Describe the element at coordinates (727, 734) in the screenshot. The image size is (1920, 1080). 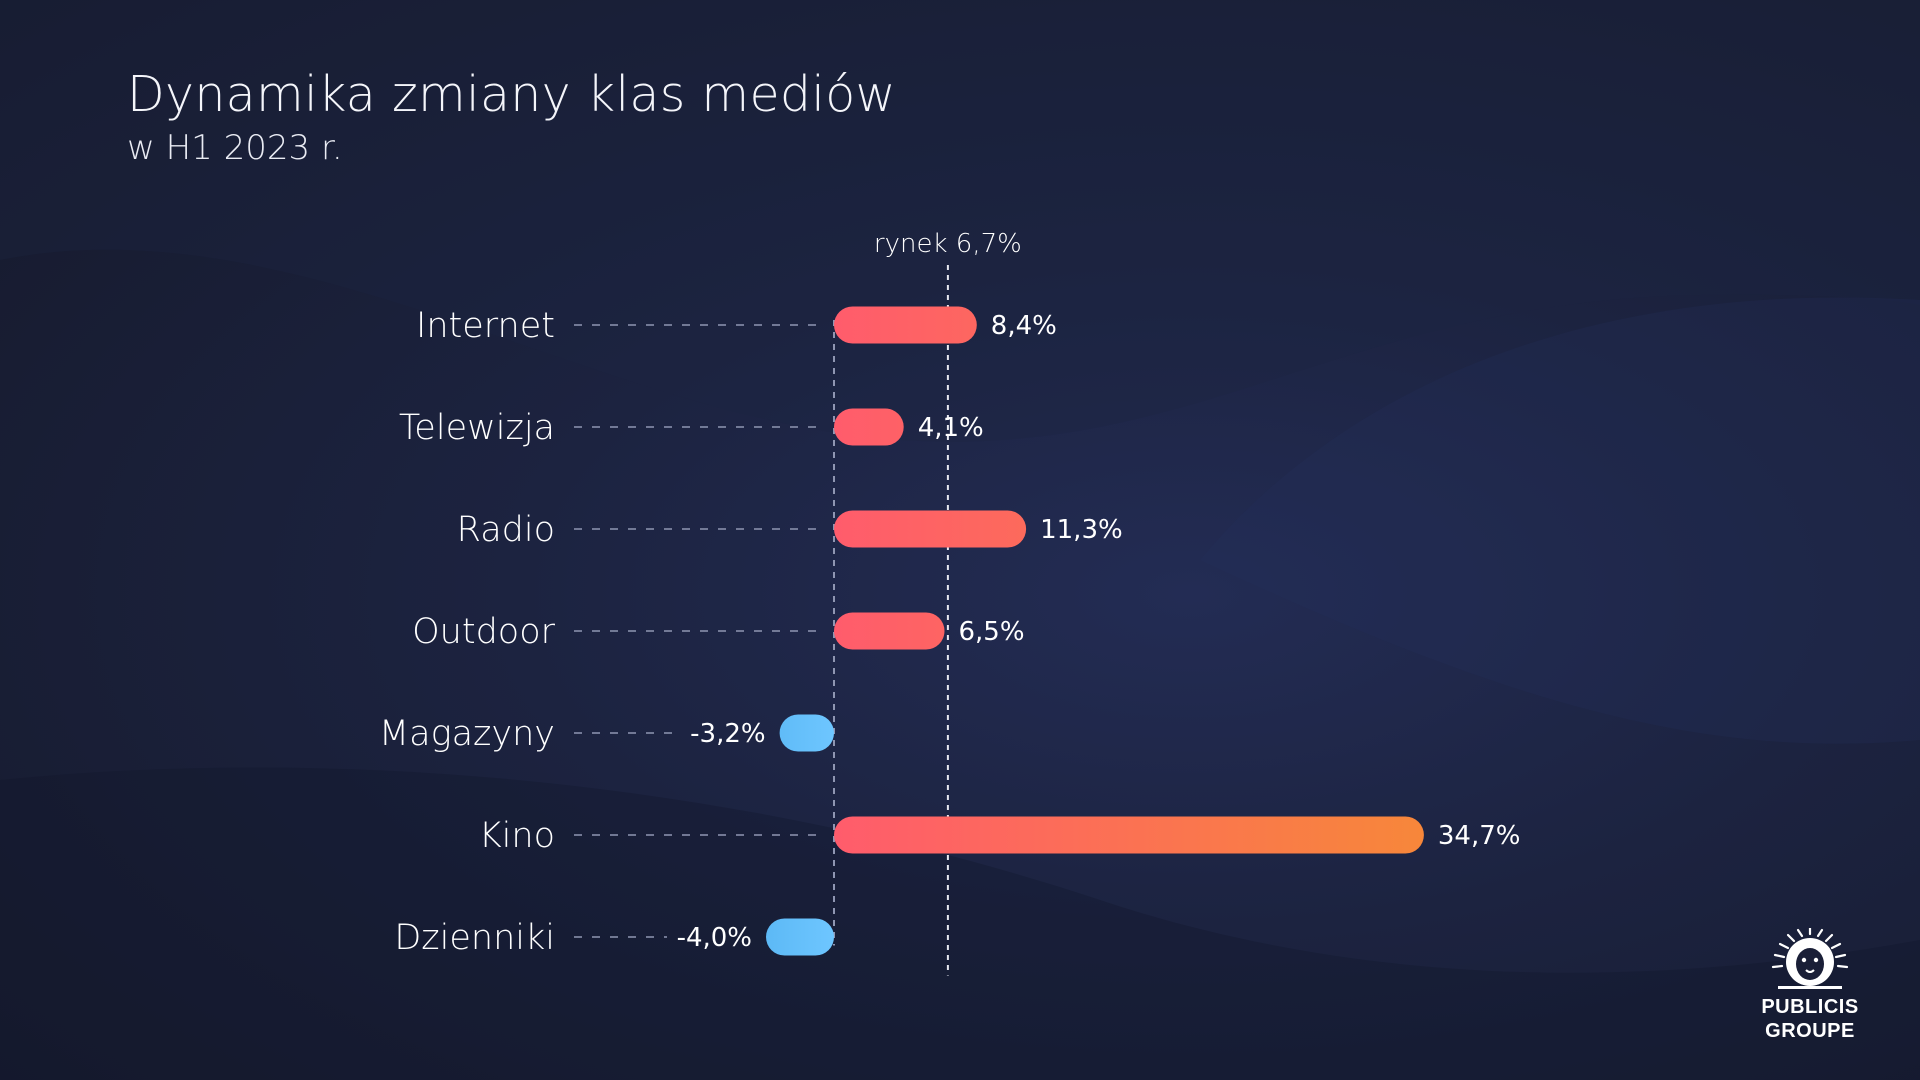
I see `value-label: -3,2%` at that location.